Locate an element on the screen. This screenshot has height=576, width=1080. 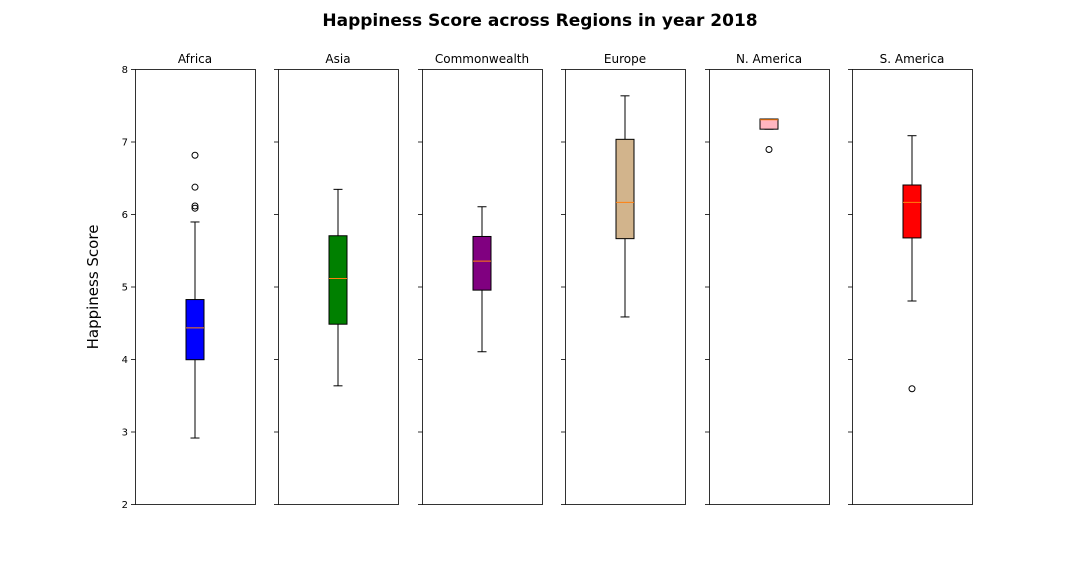
panel-asia: Asia is located at coordinates (336, 278).